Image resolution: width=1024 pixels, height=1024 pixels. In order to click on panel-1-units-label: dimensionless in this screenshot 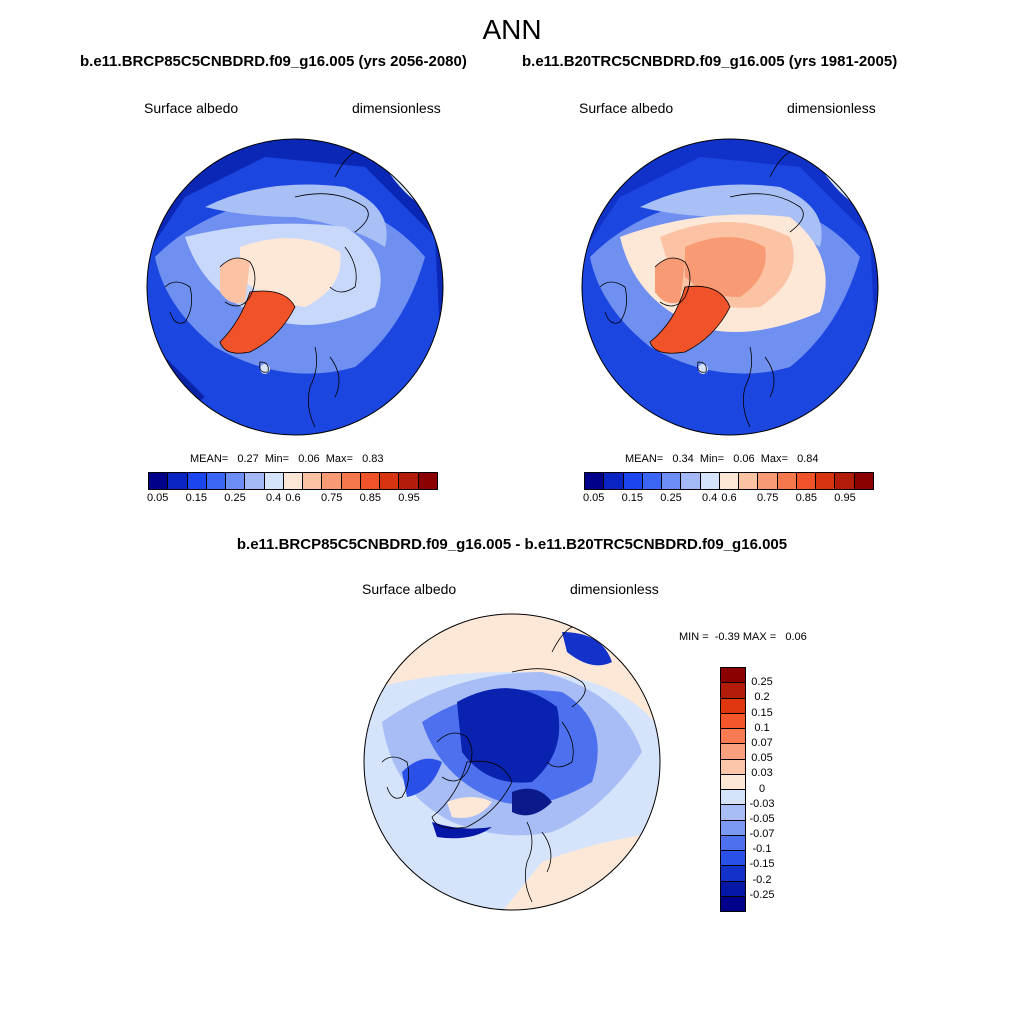, I will do `click(396, 108)`.